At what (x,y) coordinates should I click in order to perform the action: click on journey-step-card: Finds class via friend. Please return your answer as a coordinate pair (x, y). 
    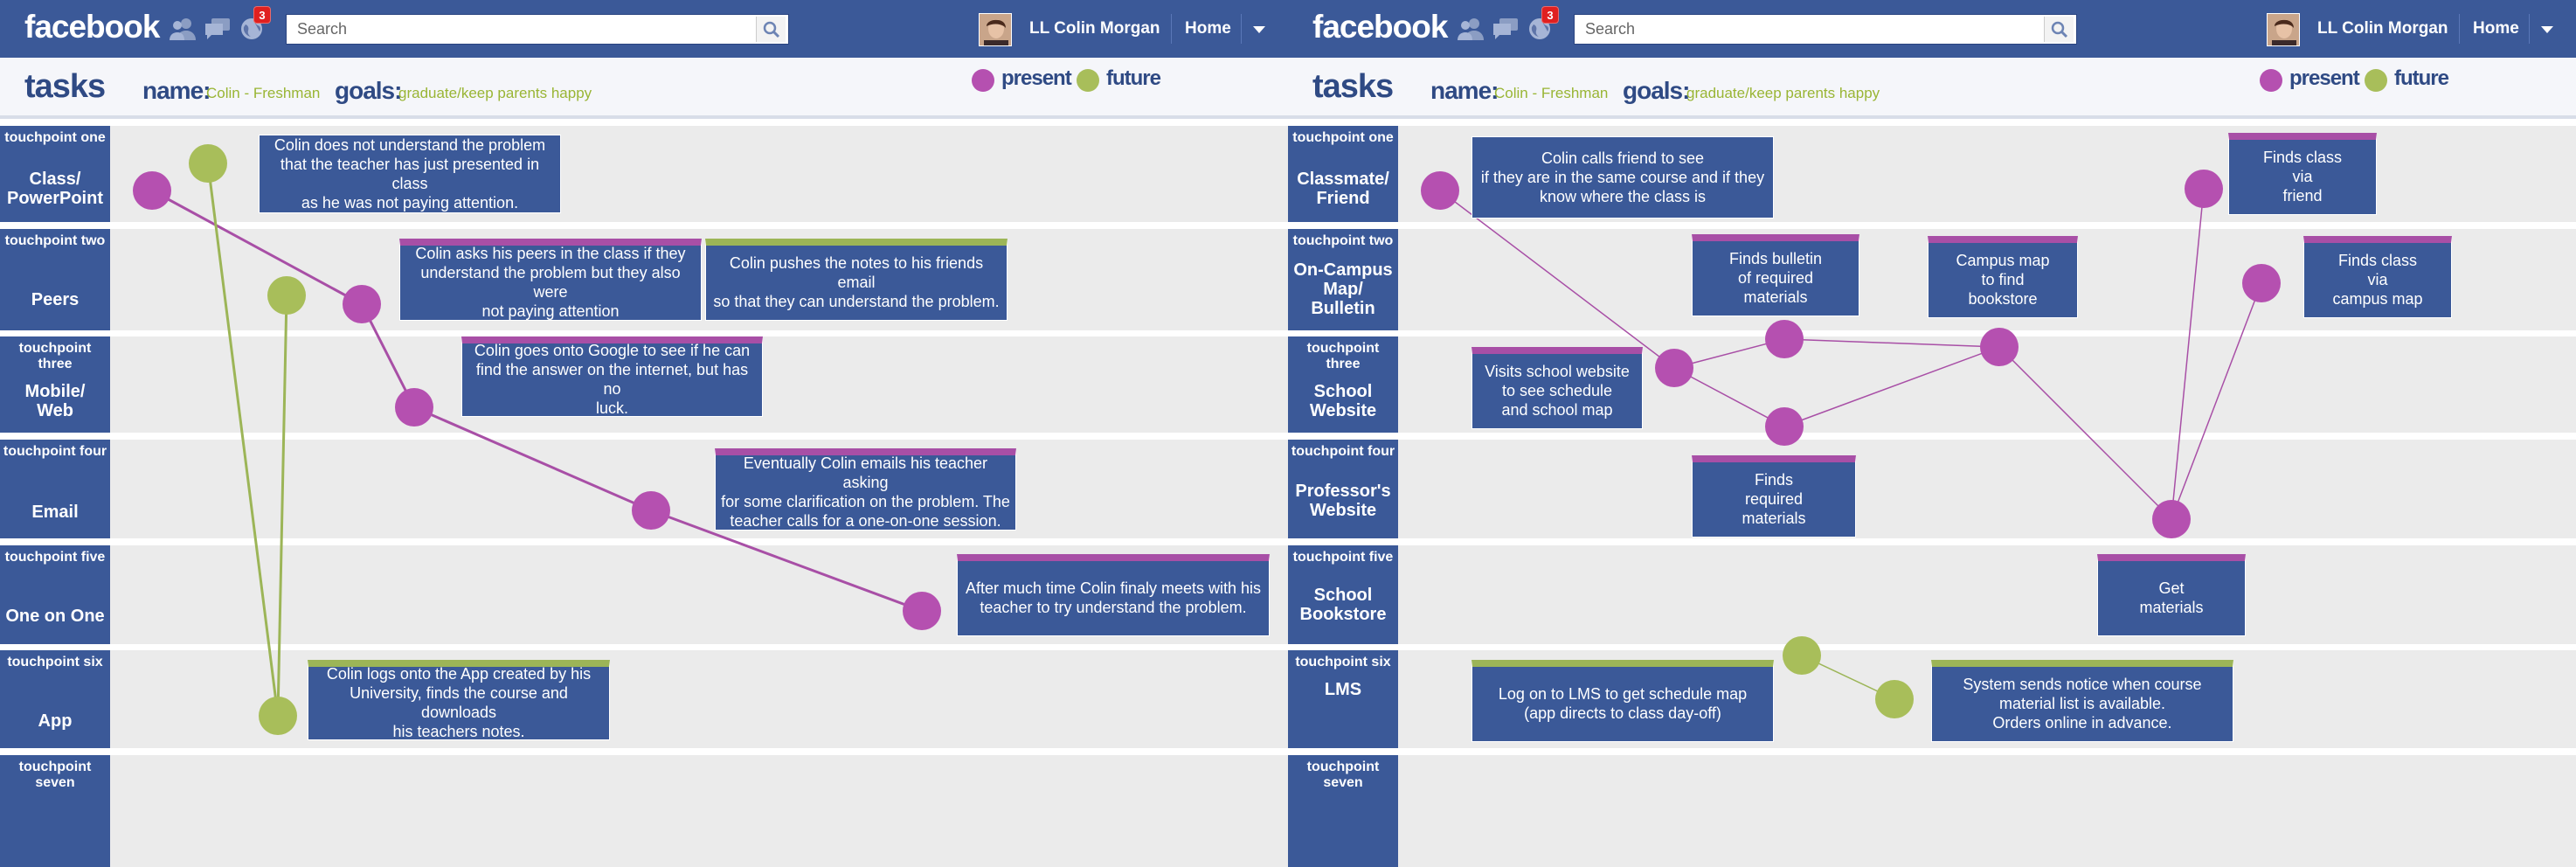
    Looking at the image, I should click on (2302, 174).